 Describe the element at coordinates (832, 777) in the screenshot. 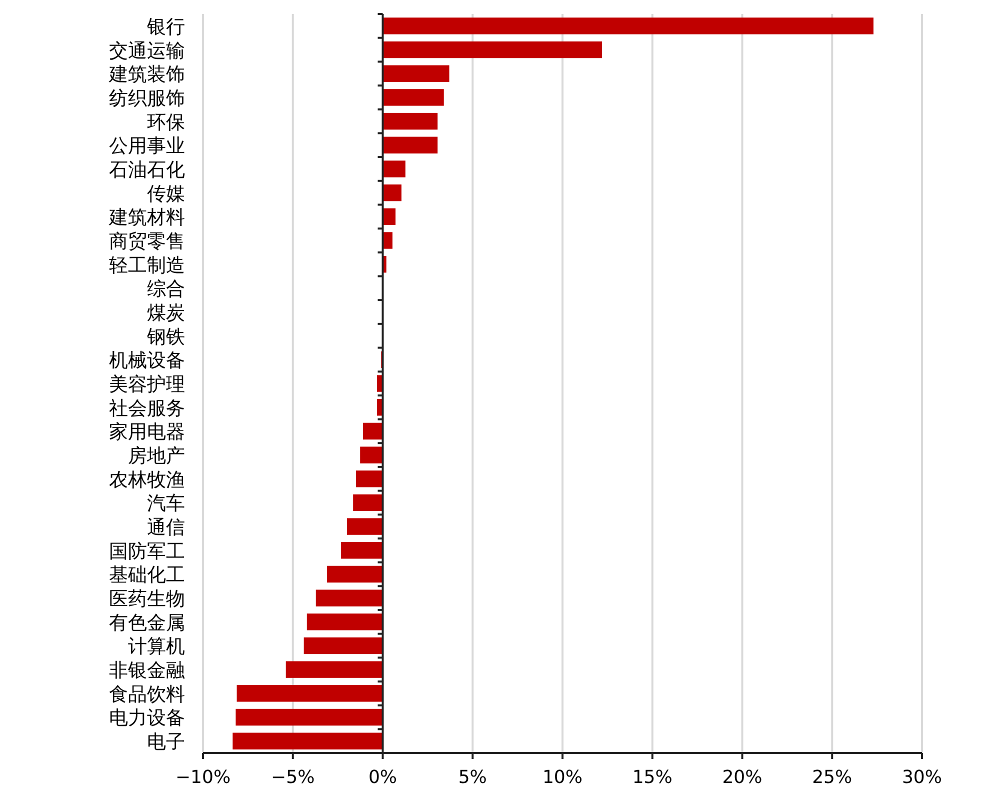

I see `x-tick-label: 25%` at that location.